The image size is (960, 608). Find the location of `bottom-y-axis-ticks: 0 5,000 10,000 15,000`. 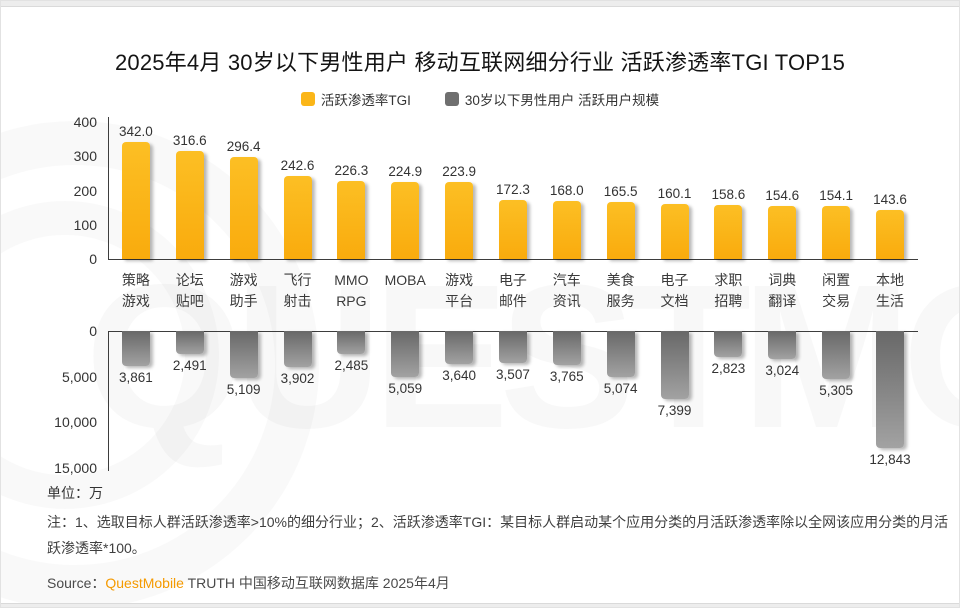

bottom-y-axis-ticks: 0 5,000 10,000 15,000 is located at coordinates (49, 399).